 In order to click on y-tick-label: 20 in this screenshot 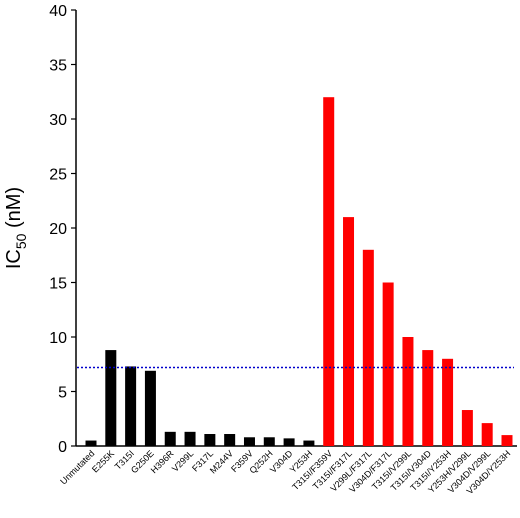, I will do `click(58, 229)`.